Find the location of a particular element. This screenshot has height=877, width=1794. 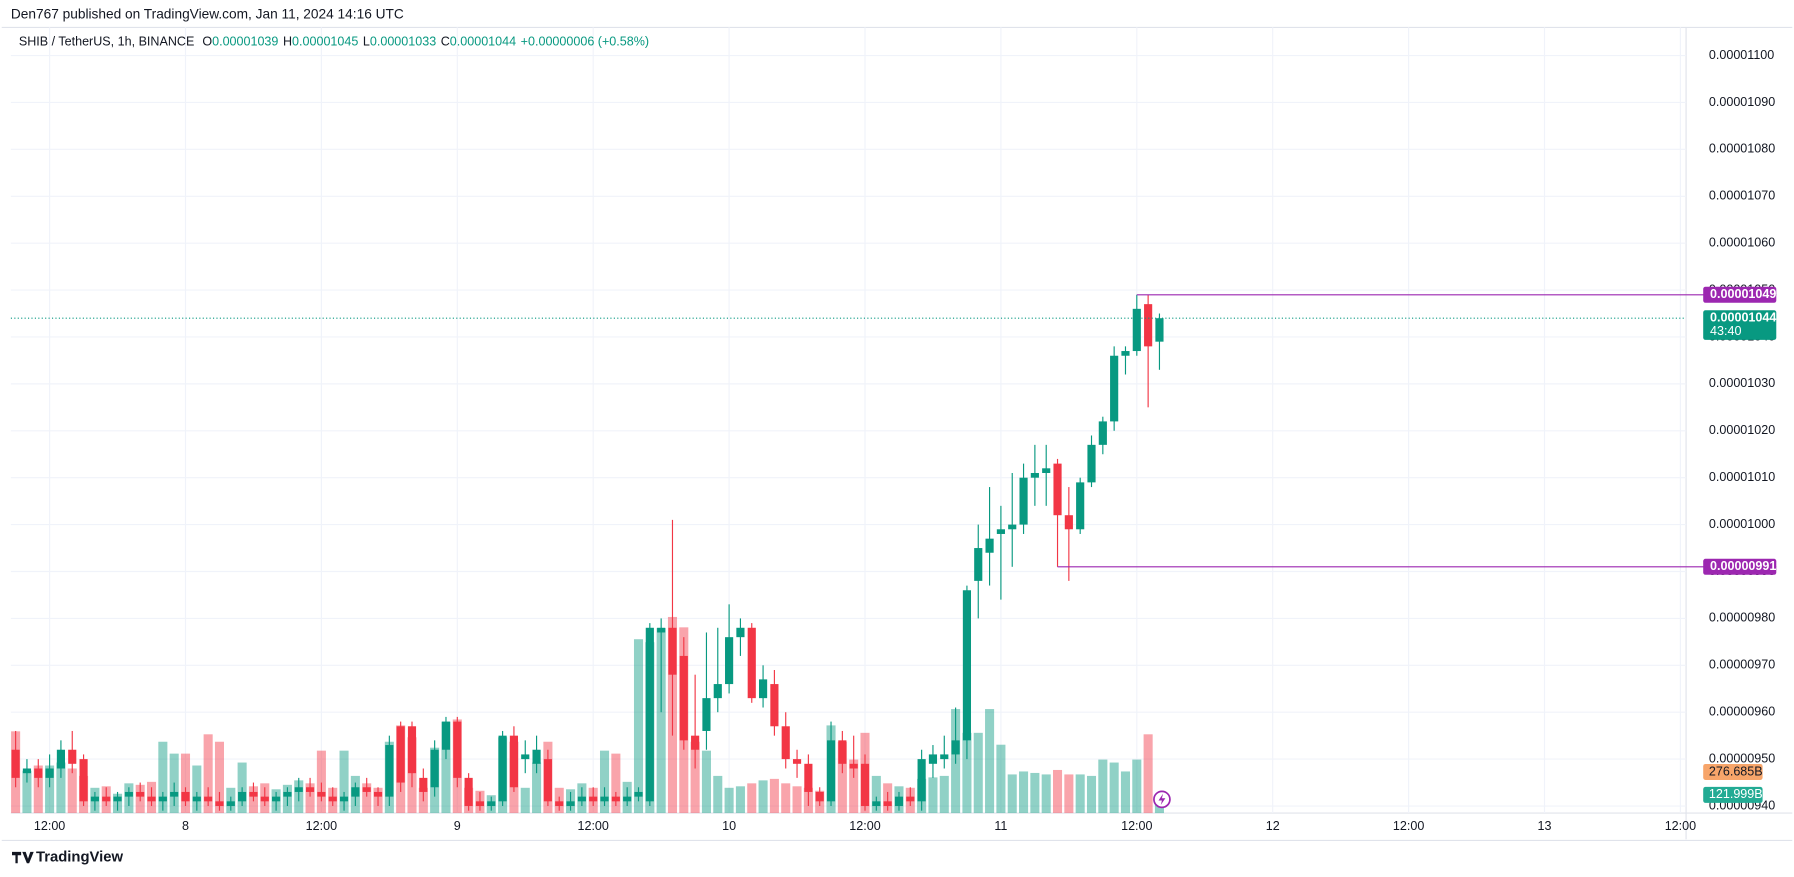

x-tick-label: 11 is located at coordinates (1000, 826).